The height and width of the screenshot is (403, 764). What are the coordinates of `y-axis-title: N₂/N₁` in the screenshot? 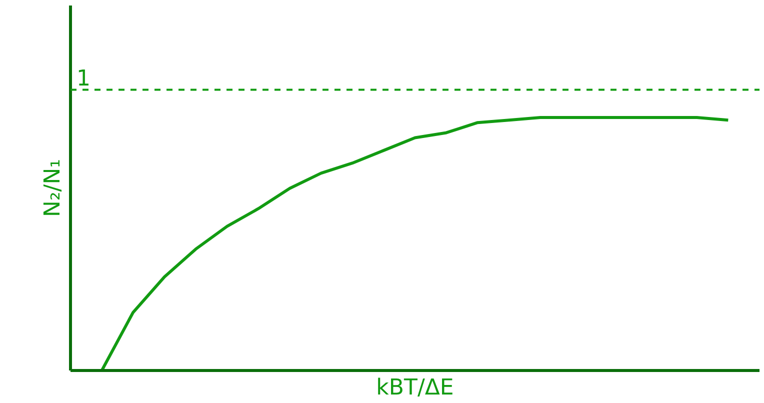 It's located at (53, 188).